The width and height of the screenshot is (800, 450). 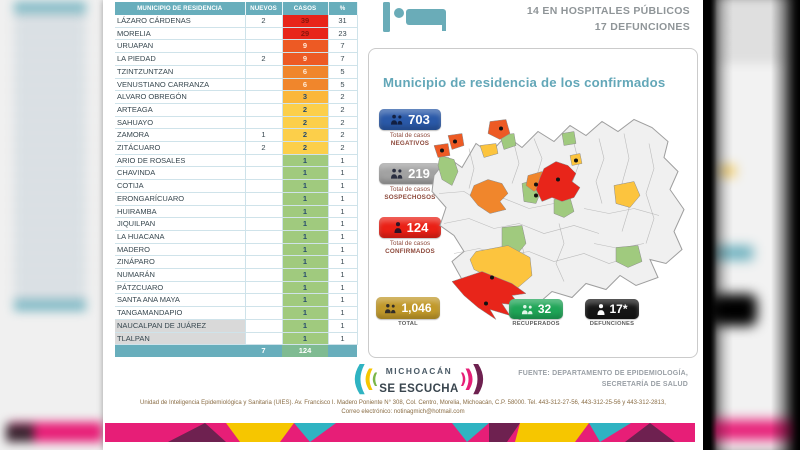 I want to click on map-region-east-yellow, so click(x=627, y=194).